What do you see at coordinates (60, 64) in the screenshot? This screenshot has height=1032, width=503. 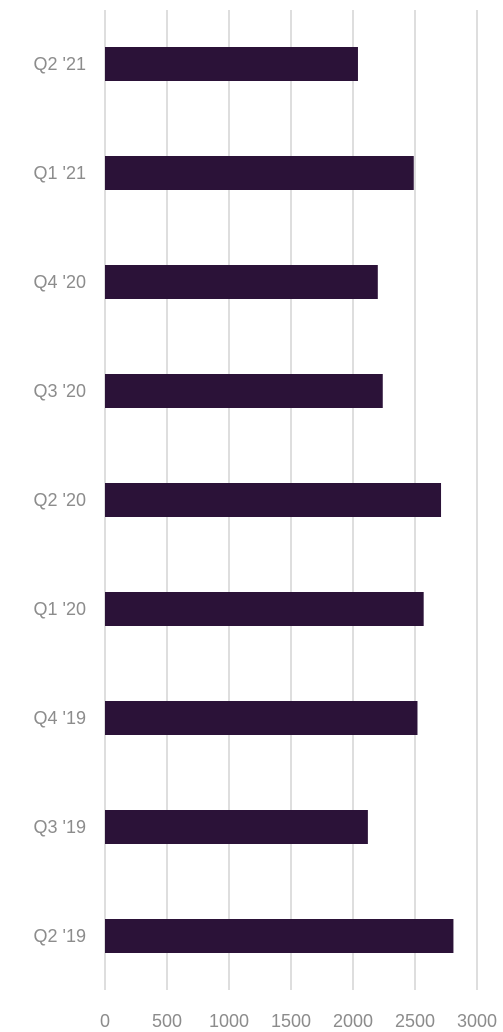 I see `category-label: Q2 '21` at bounding box center [60, 64].